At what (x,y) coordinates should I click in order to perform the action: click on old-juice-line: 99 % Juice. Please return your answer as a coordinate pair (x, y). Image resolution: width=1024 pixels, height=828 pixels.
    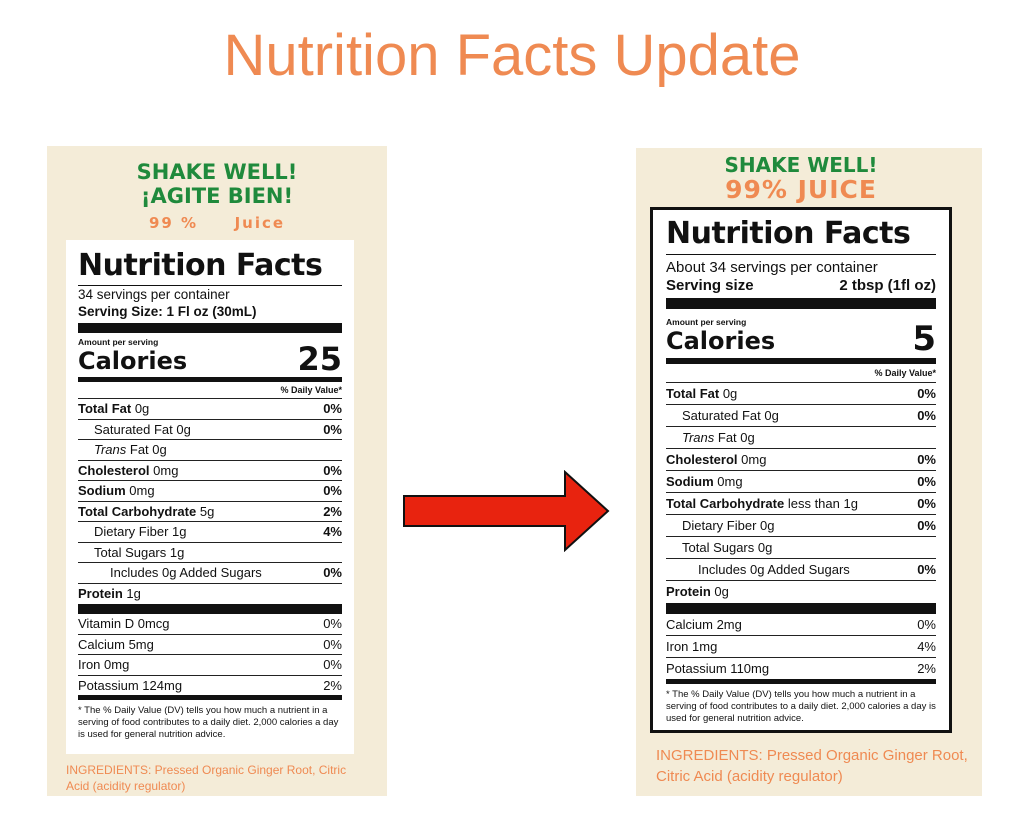
    Looking at the image, I should click on (217, 223).